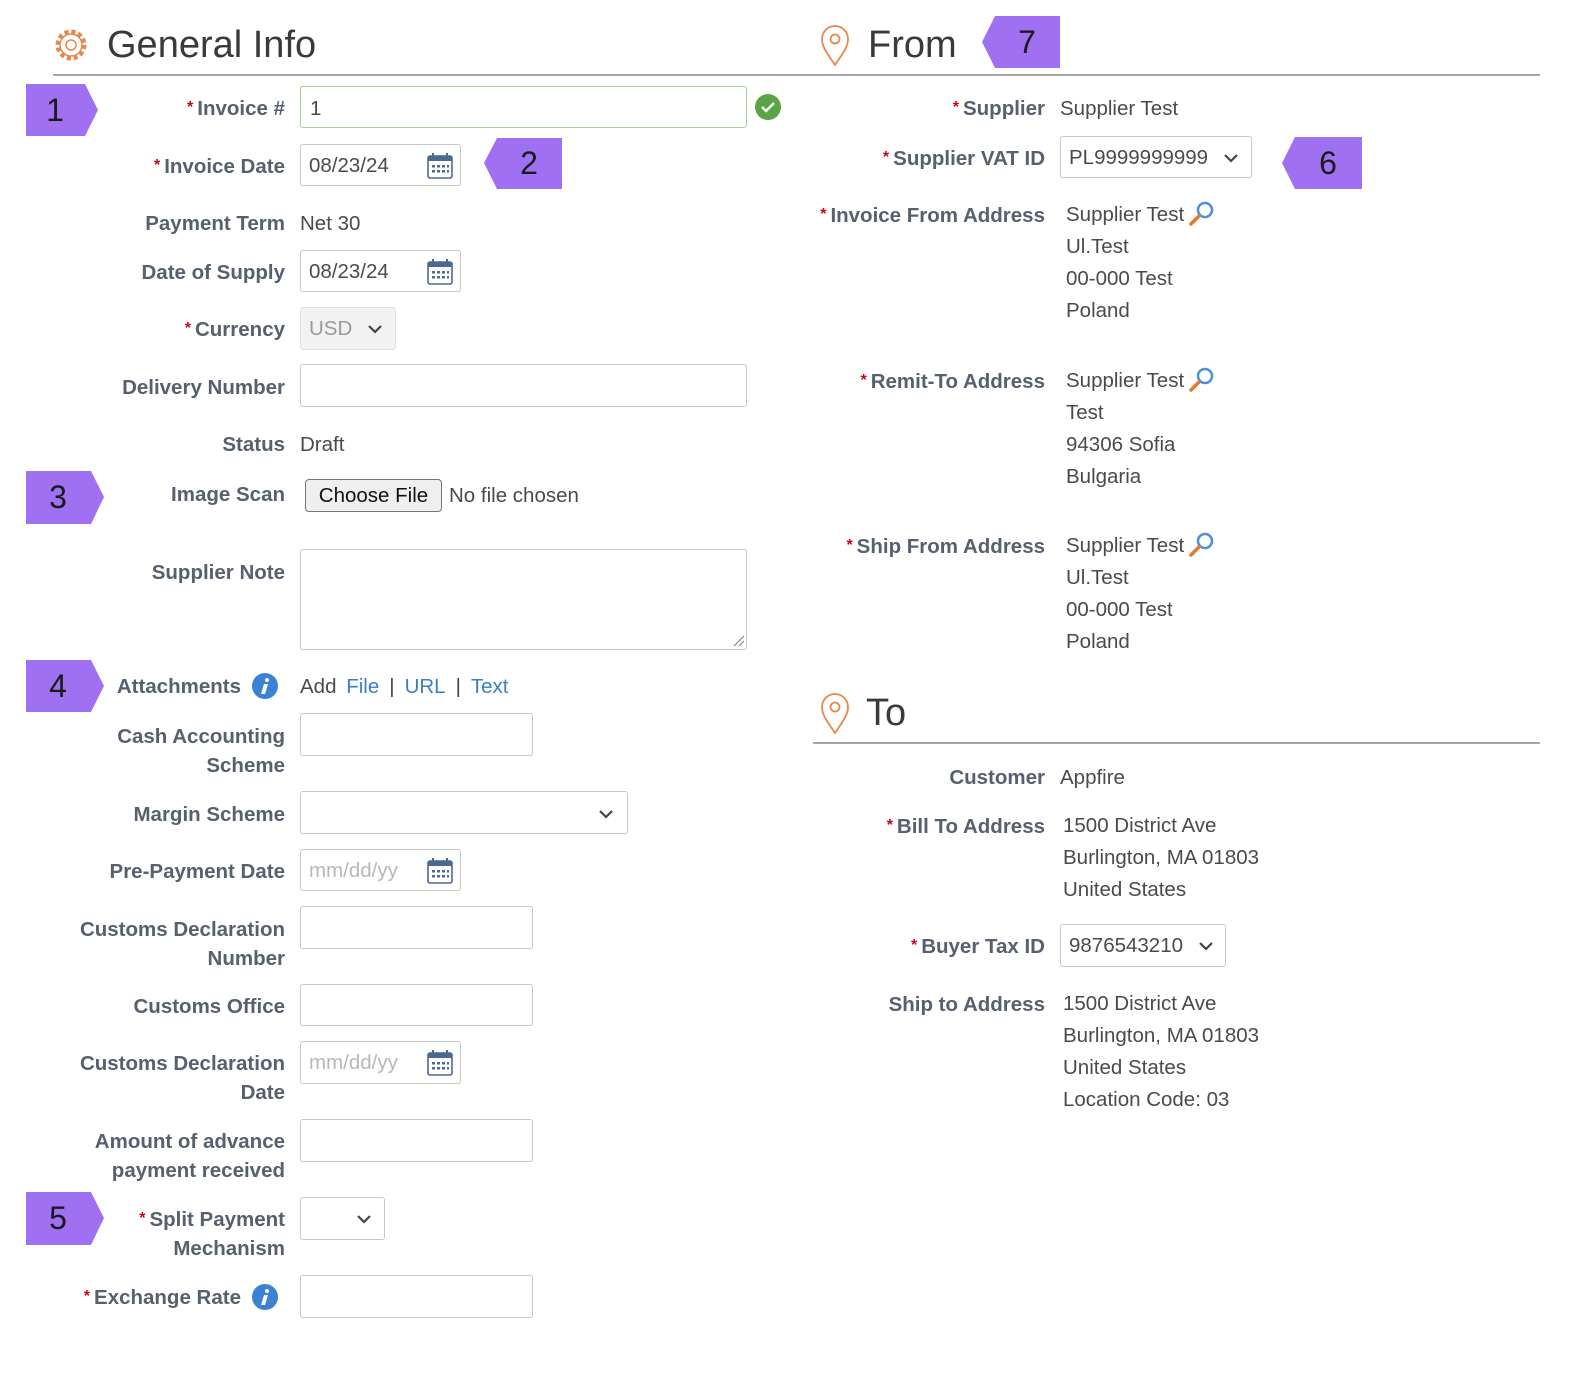  Describe the element at coordinates (212, 45) in the screenshot. I see `section-title: General Info` at that location.